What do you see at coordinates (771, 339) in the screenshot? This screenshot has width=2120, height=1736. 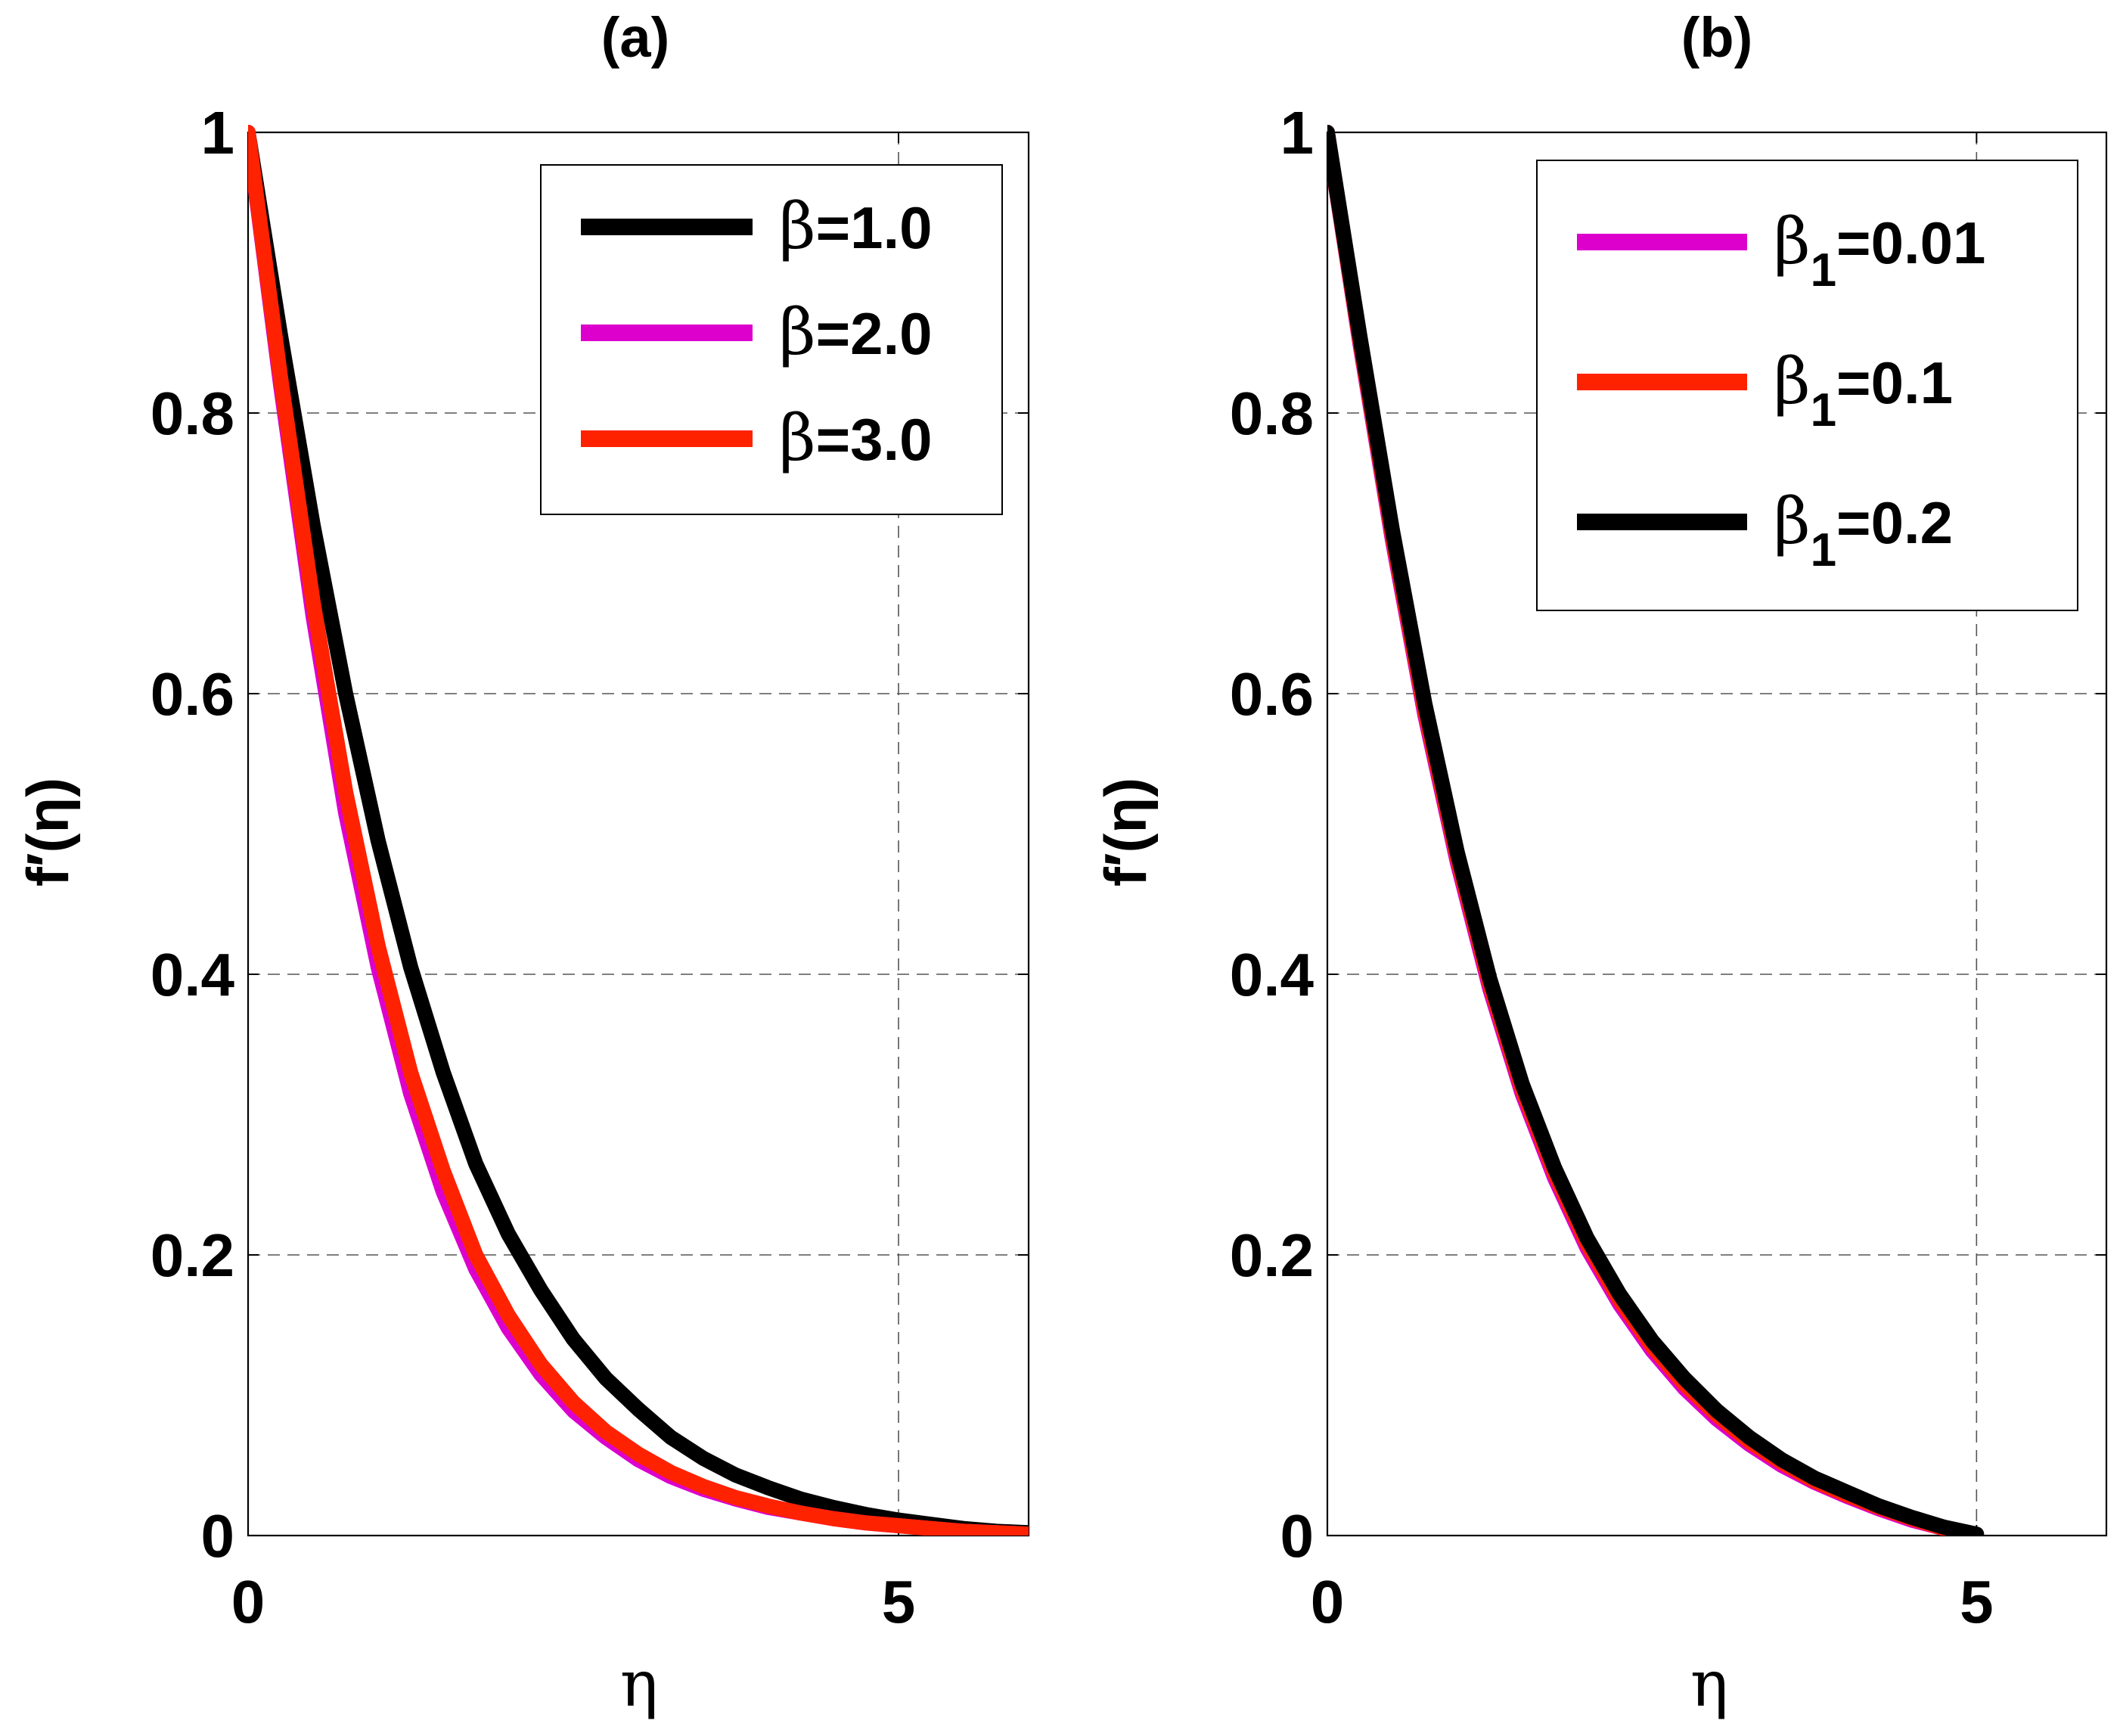 I see `legend: β=1.0 β=2.0 β=3.0` at bounding box center [771, 339].